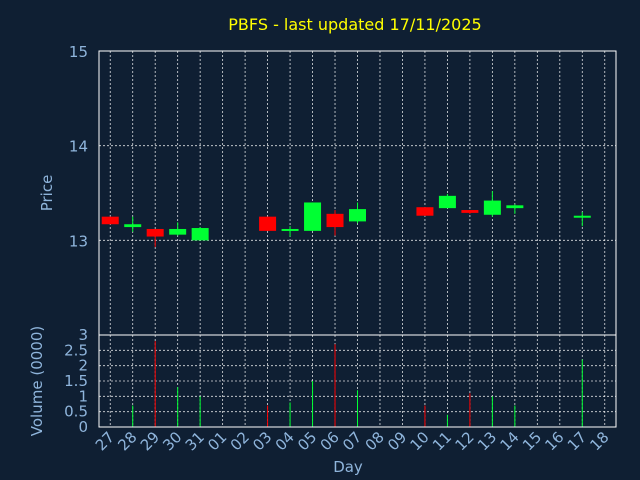  Describe the element at coordinates (83, 366) in the screenshot. I see `volume-tick-label: 2` at that location.